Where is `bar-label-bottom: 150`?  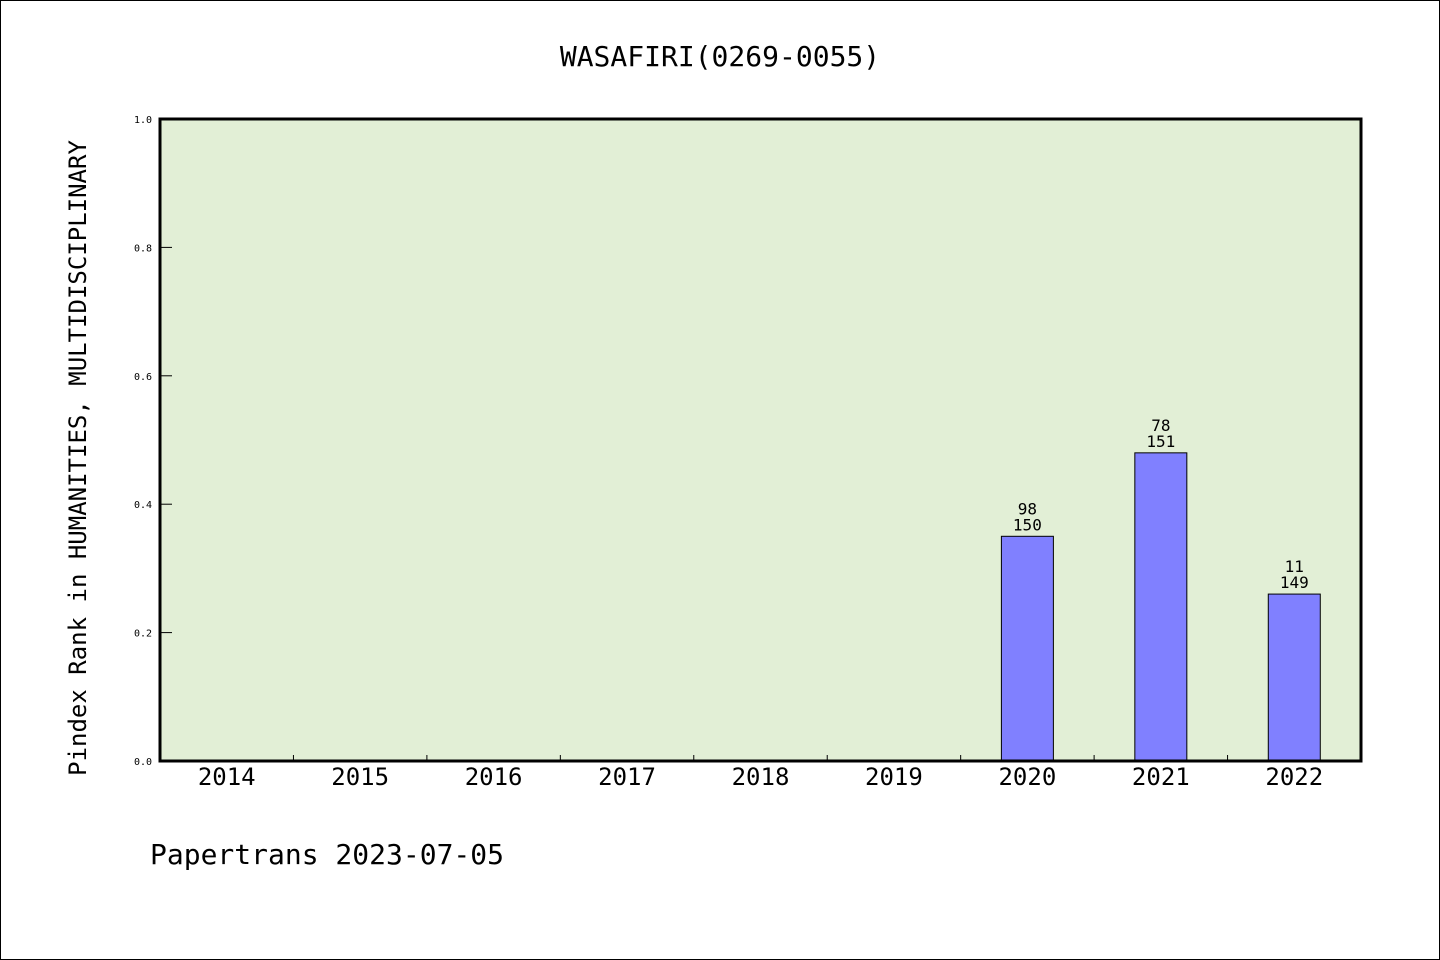
bar-label-bottom: 150 is located at coordinates (1027, 524).